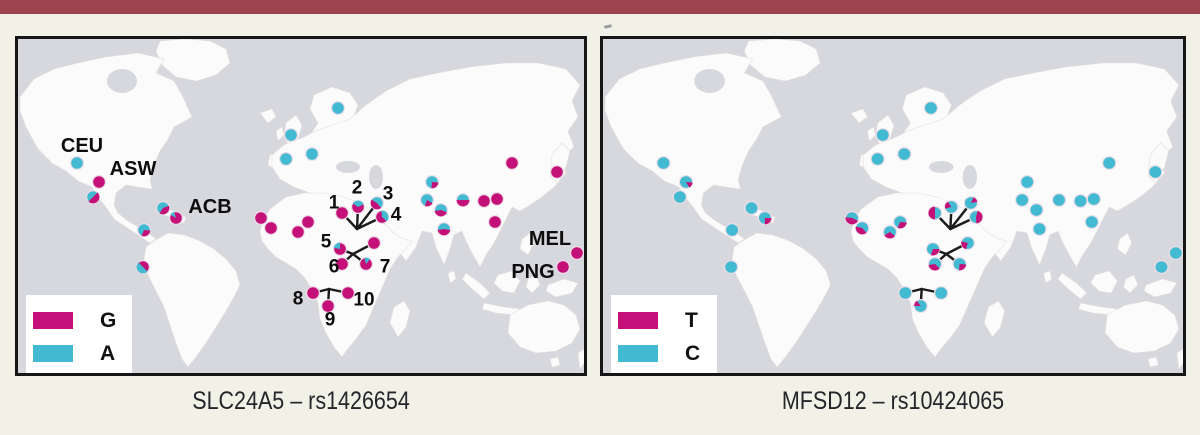 The image size is (1200, 435). I want to click on legend-swatch-a, so click(53, 353).